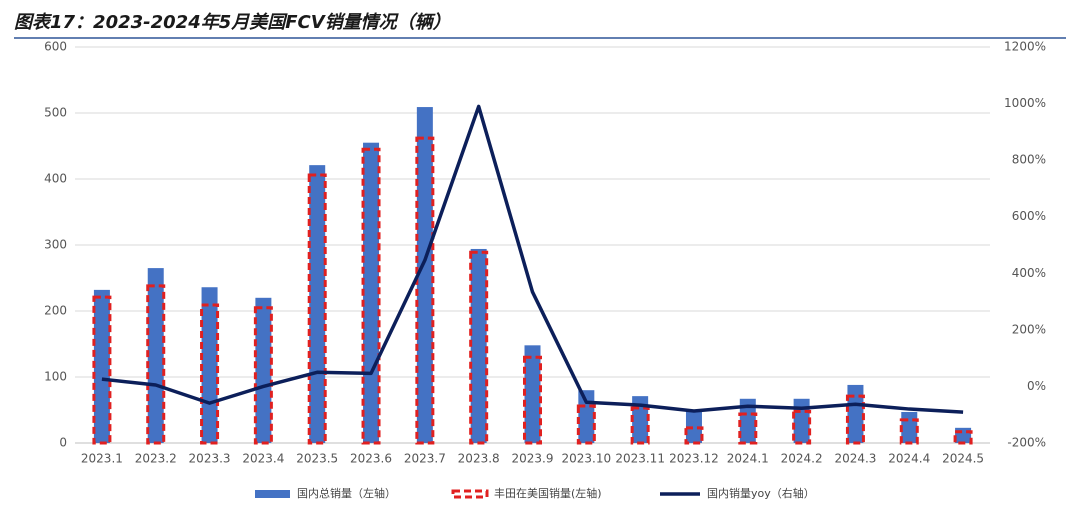  I want to click on x-tick-label: 2023.4, so click(263, 459).